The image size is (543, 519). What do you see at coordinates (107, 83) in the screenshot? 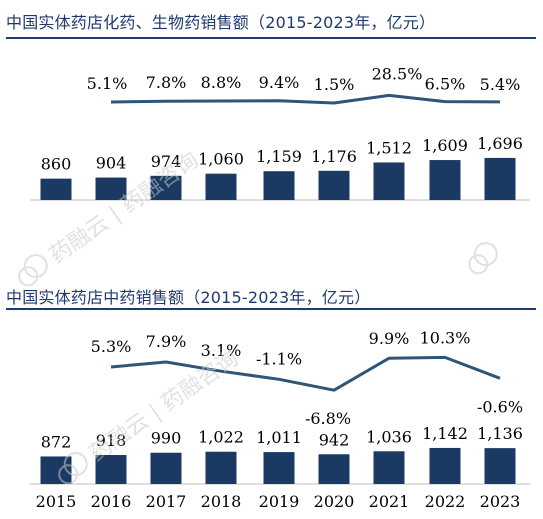
I see `growth-rate-label: 5.1%` at bounding box center [107, 83].